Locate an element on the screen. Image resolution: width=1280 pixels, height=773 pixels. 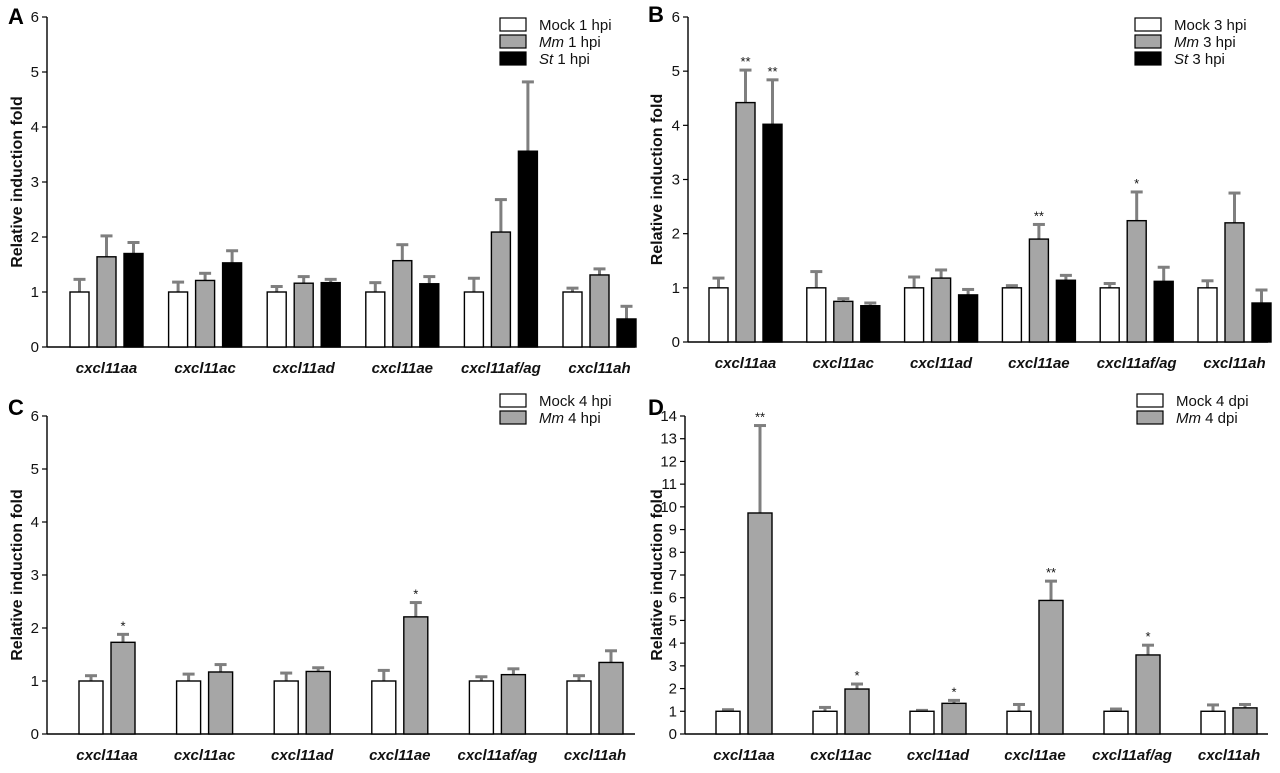
legend-label: St 1 hpi is located at coordinates (564, 59).